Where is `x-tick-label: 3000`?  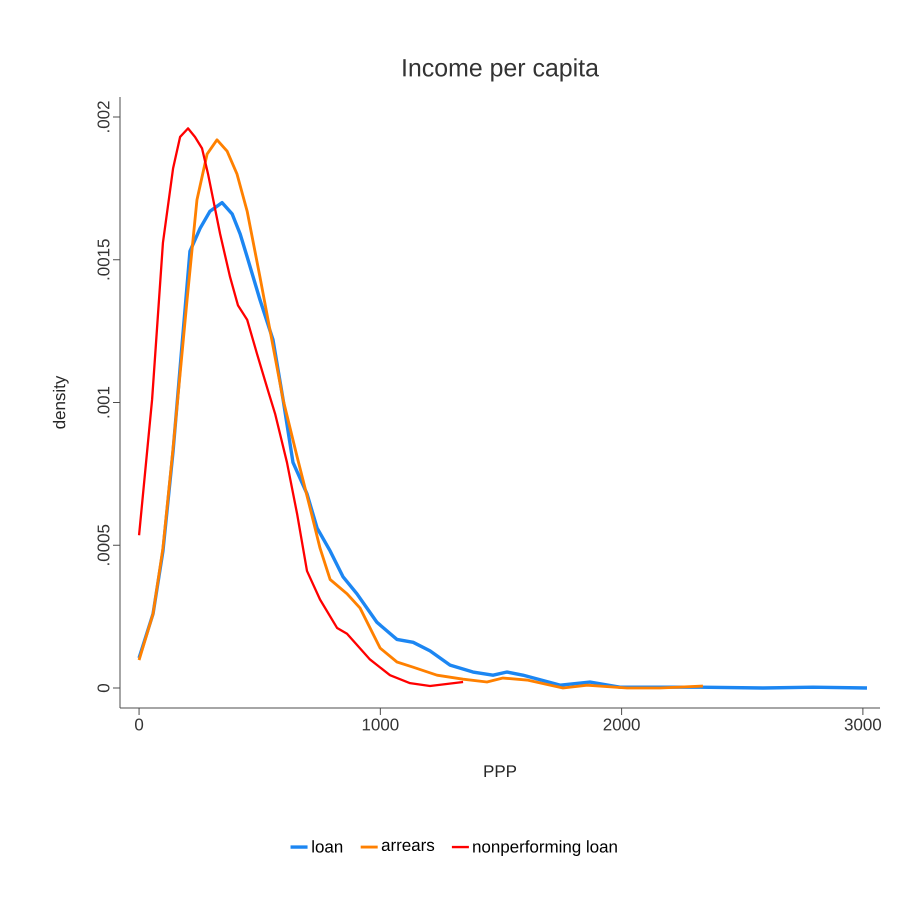
x-tick-label: 3000 is located at coordinates (863, 724).